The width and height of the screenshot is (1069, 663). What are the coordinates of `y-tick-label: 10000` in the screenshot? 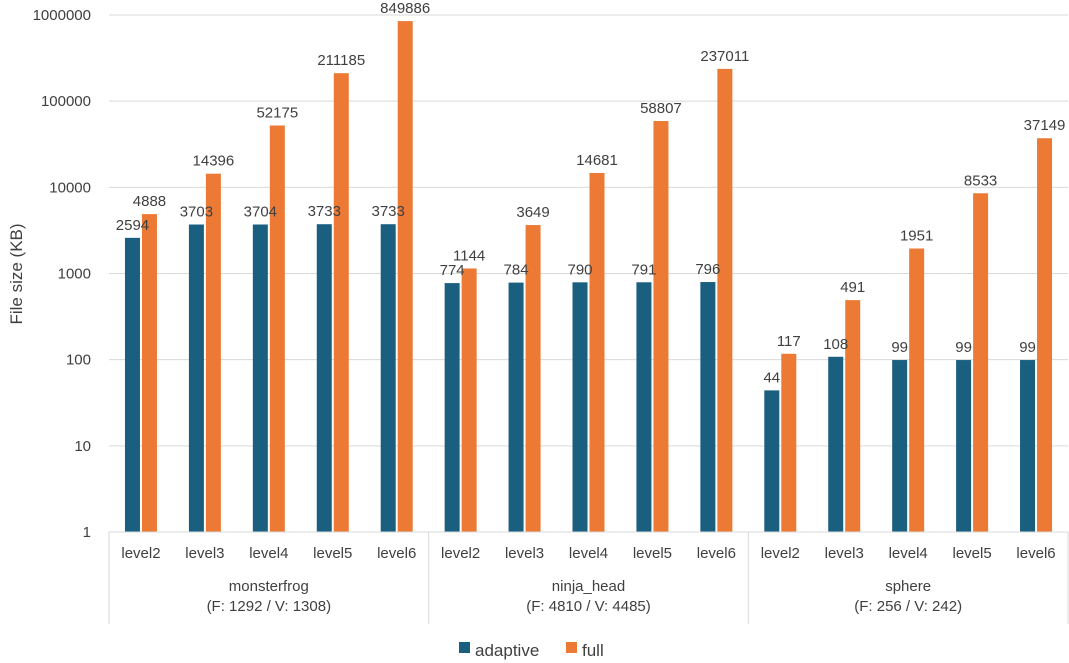 It's located at (70, 187).